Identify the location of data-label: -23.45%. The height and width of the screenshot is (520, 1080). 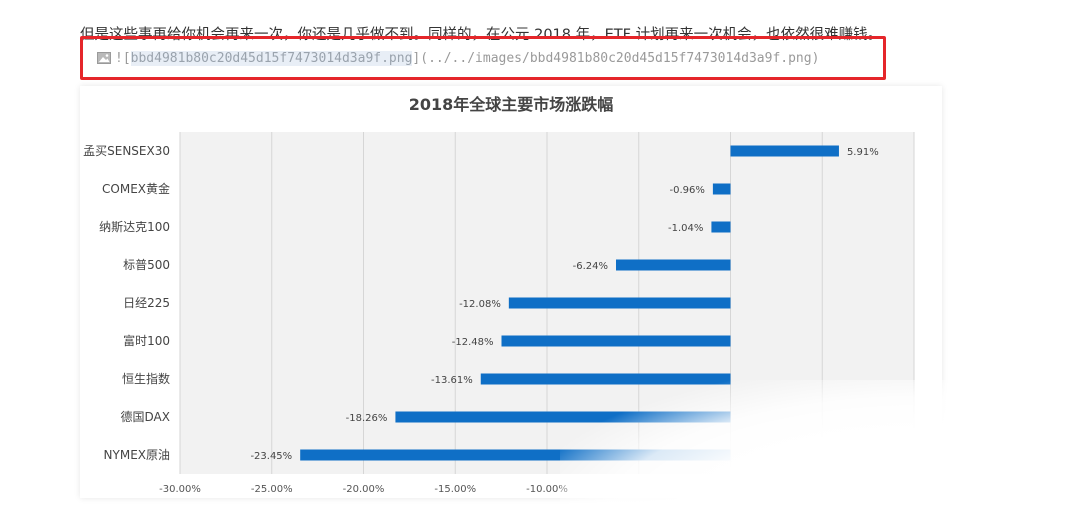
(271, 456).